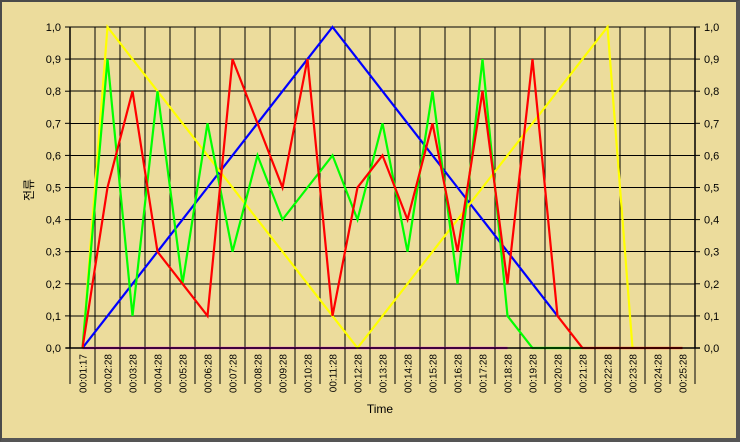 Image resolution: width=740 pixels, height=442 pixels. Describe the element at coordinates (53, 189) in the screenshot. I see `left-y-tick-label: 0,5` at that location.